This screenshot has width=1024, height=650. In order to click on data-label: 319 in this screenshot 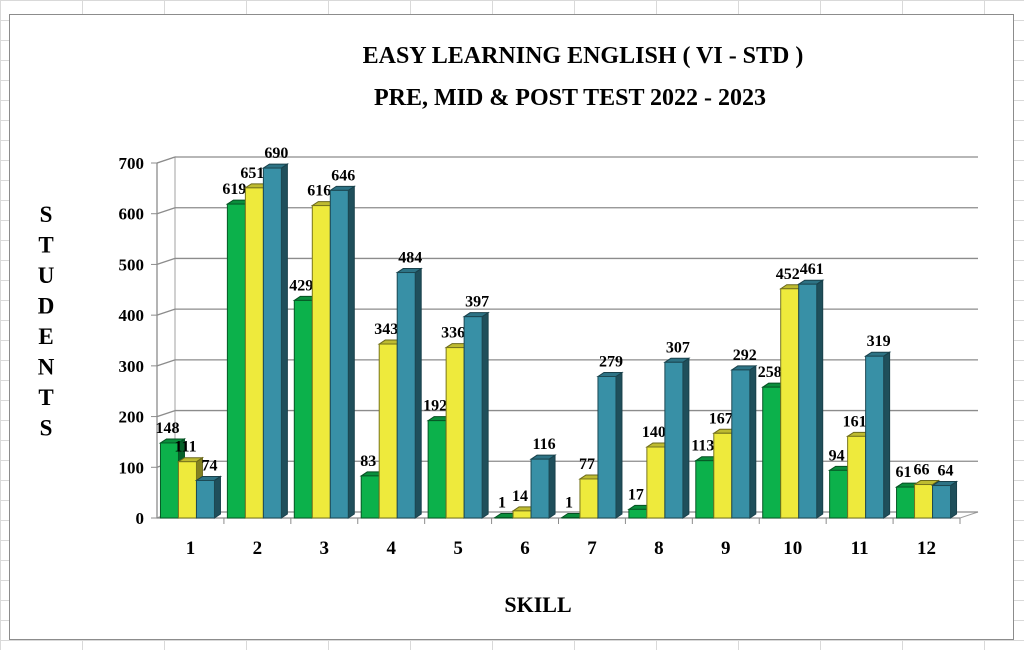, I will do `click(879, 341)`.